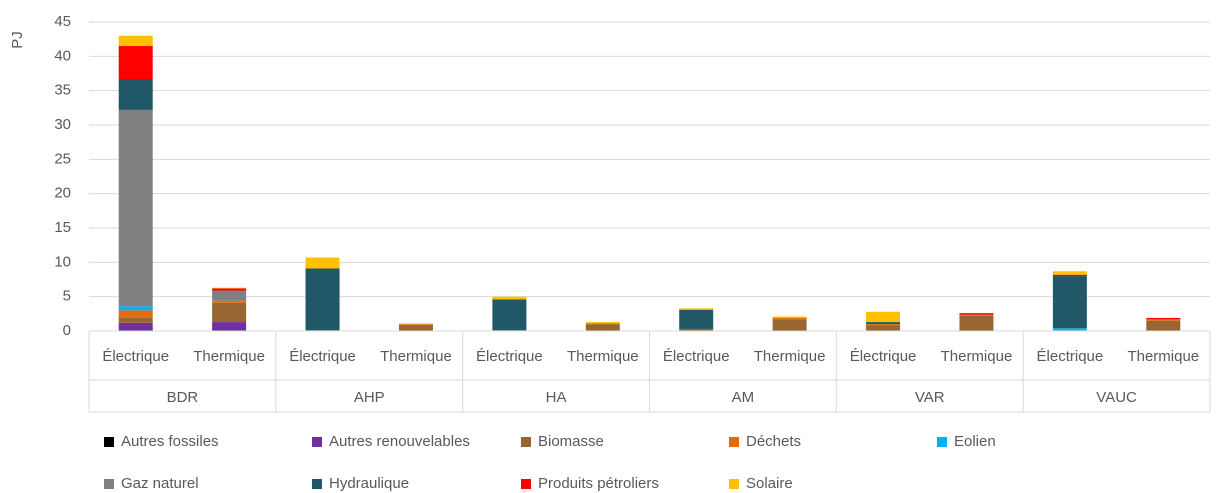  Describe the element at coordinates (769, 483) in the screenshot. I see `legend-label: Solaire` at that location.